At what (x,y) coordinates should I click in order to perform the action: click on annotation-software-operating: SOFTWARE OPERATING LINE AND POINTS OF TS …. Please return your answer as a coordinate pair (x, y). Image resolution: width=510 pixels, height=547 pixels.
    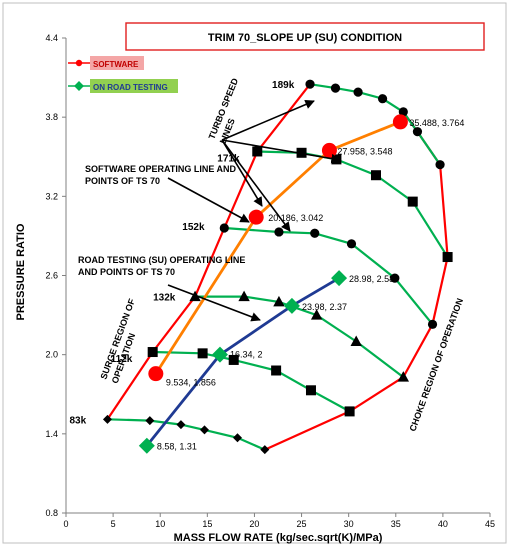
    Looking at the image, I should click on (161, 175).